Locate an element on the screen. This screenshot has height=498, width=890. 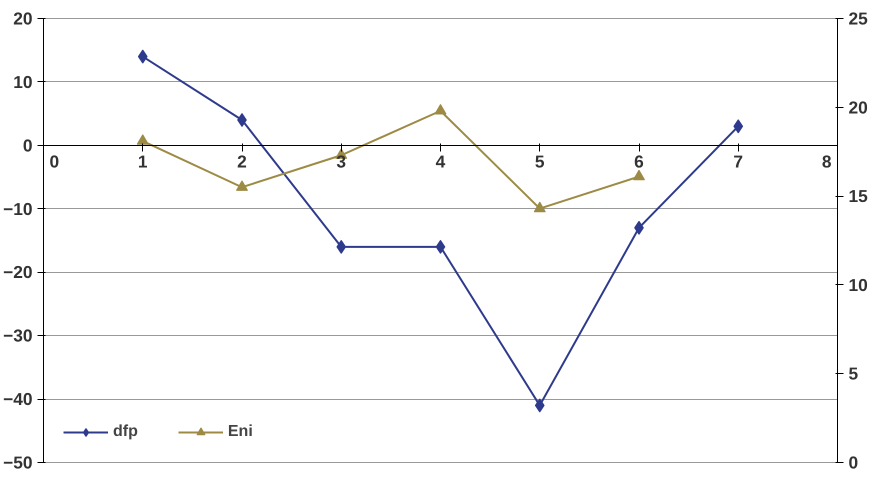
x-tick-label: 2 is located at coordinates (242, 161).